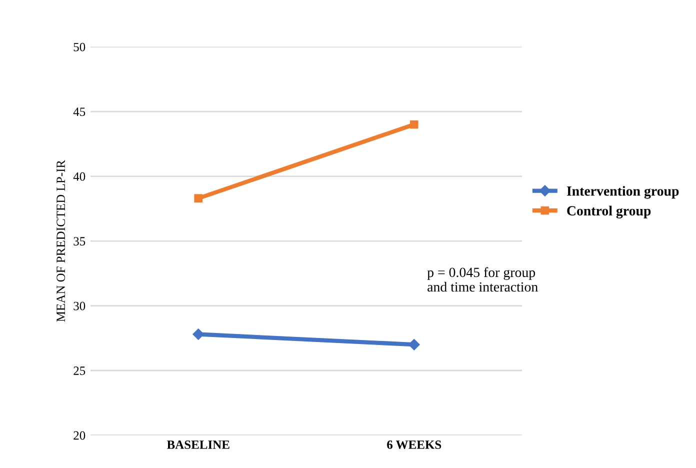 This screenshot has width=696, height=468. I want to click on y-tick-label: 45, so click(79, 112).